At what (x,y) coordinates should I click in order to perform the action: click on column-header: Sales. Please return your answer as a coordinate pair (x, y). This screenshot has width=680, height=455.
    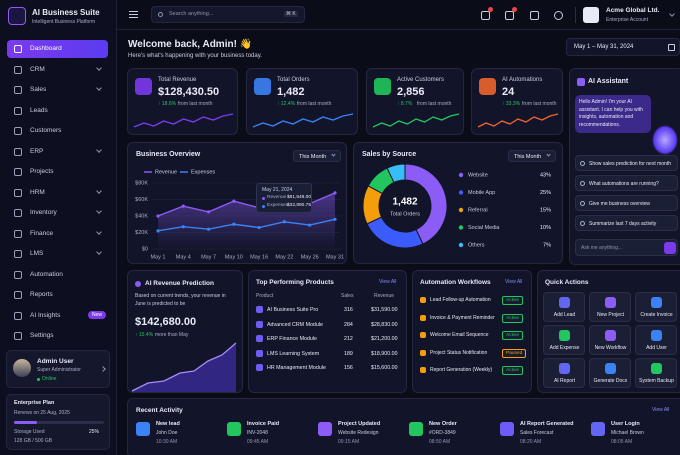
    Looking at the image, I should click on (347, 296).